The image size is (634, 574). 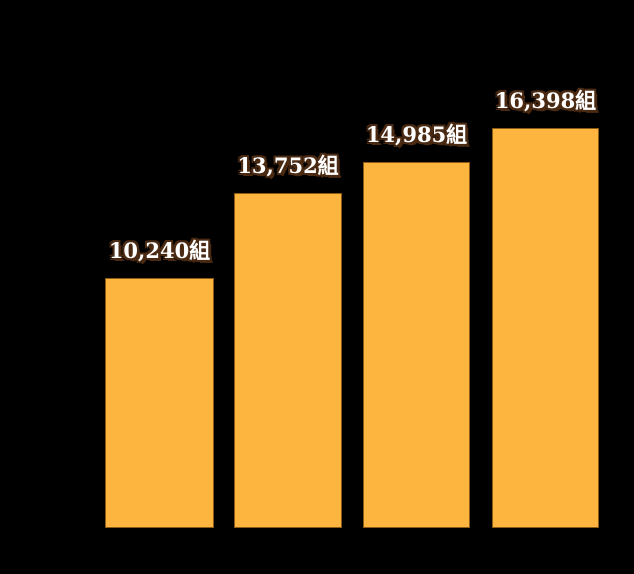 I want to click on bar-value-label-4: 16,398組, so click(x=545, y=100).